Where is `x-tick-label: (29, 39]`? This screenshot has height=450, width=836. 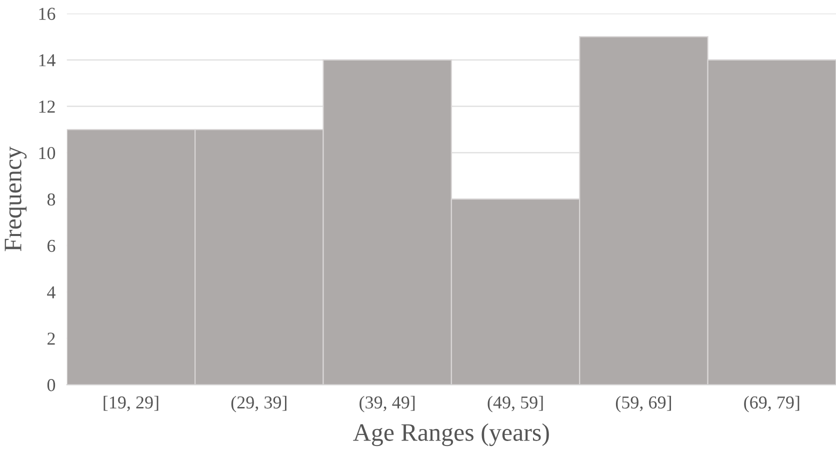
x-tick-label: (29, 39] is located at coordinates (258, 404).